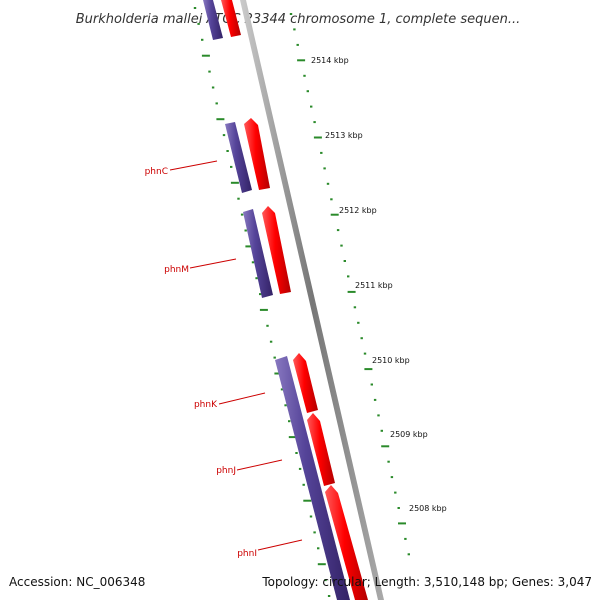  Describe the element at coordinates (226, 471) in the screenshot. I see `gene-label-phnJ: phnJ` at that location.